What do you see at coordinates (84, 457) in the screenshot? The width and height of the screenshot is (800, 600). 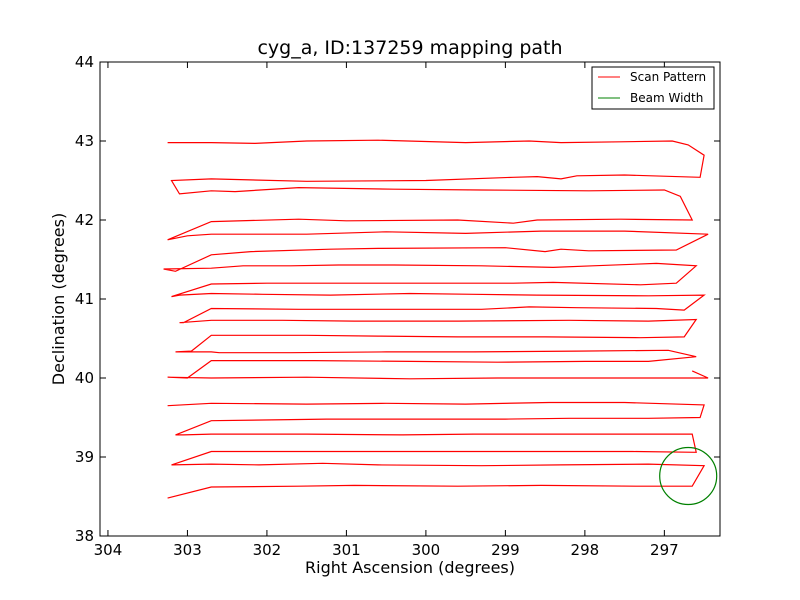 I see `y-tick-label: 39` at bounding box center [84, 457].